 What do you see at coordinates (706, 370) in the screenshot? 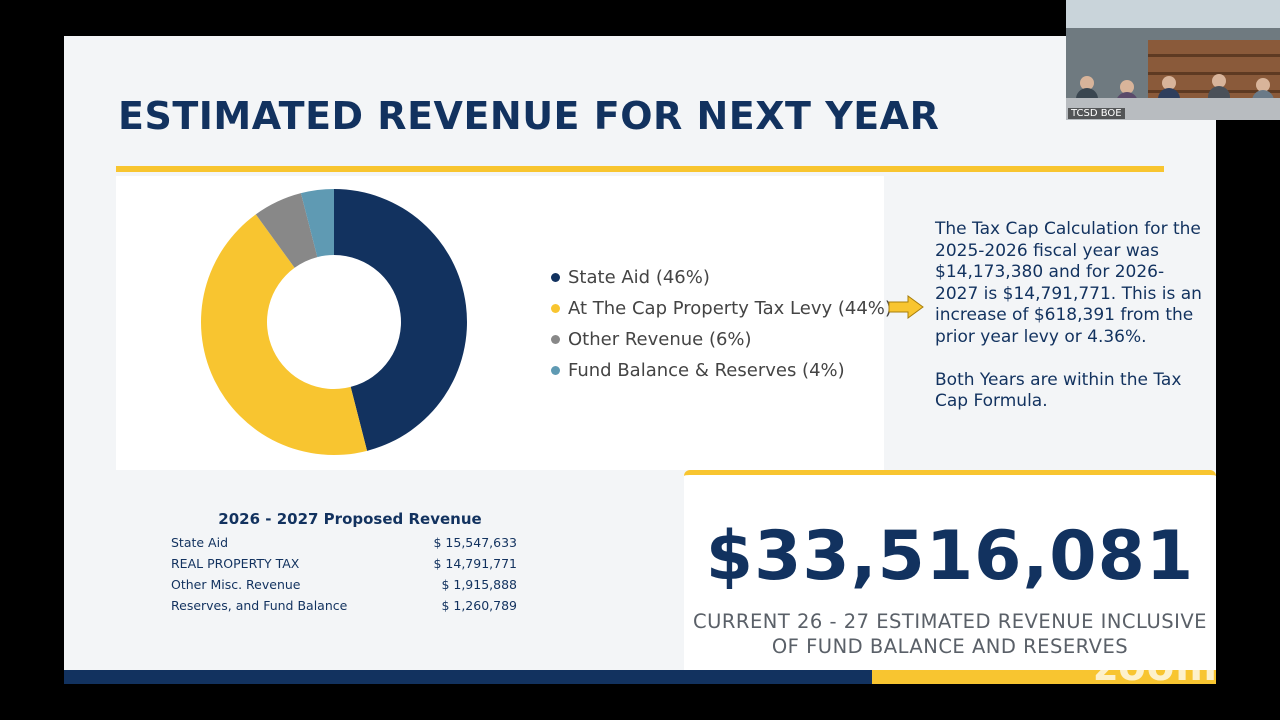
I see `legend-label: Fund Balance & Reserves (4%)` at bounding box center [706, 370].